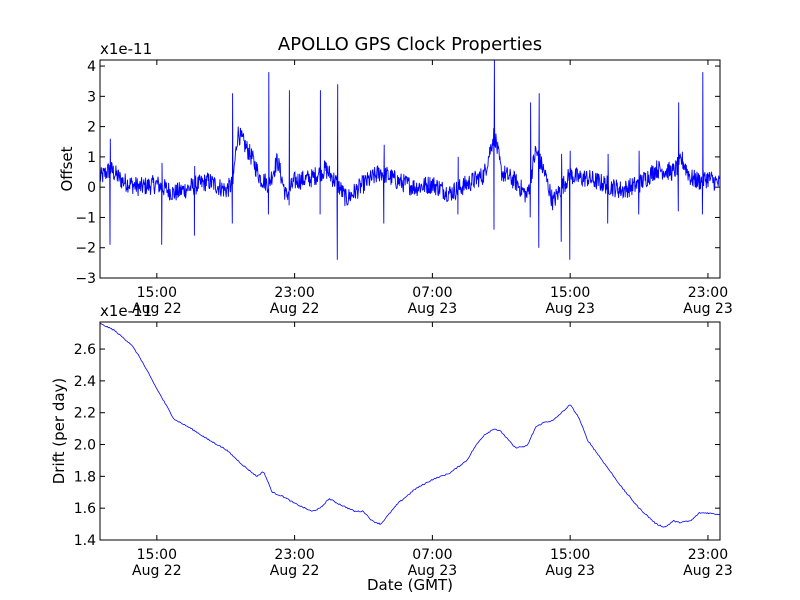 This screenshot has width=800, height=600. Describe the element at coordinates (85, 509) in the screenshot. I see `drift-ytick-label: 1.6` at that location.